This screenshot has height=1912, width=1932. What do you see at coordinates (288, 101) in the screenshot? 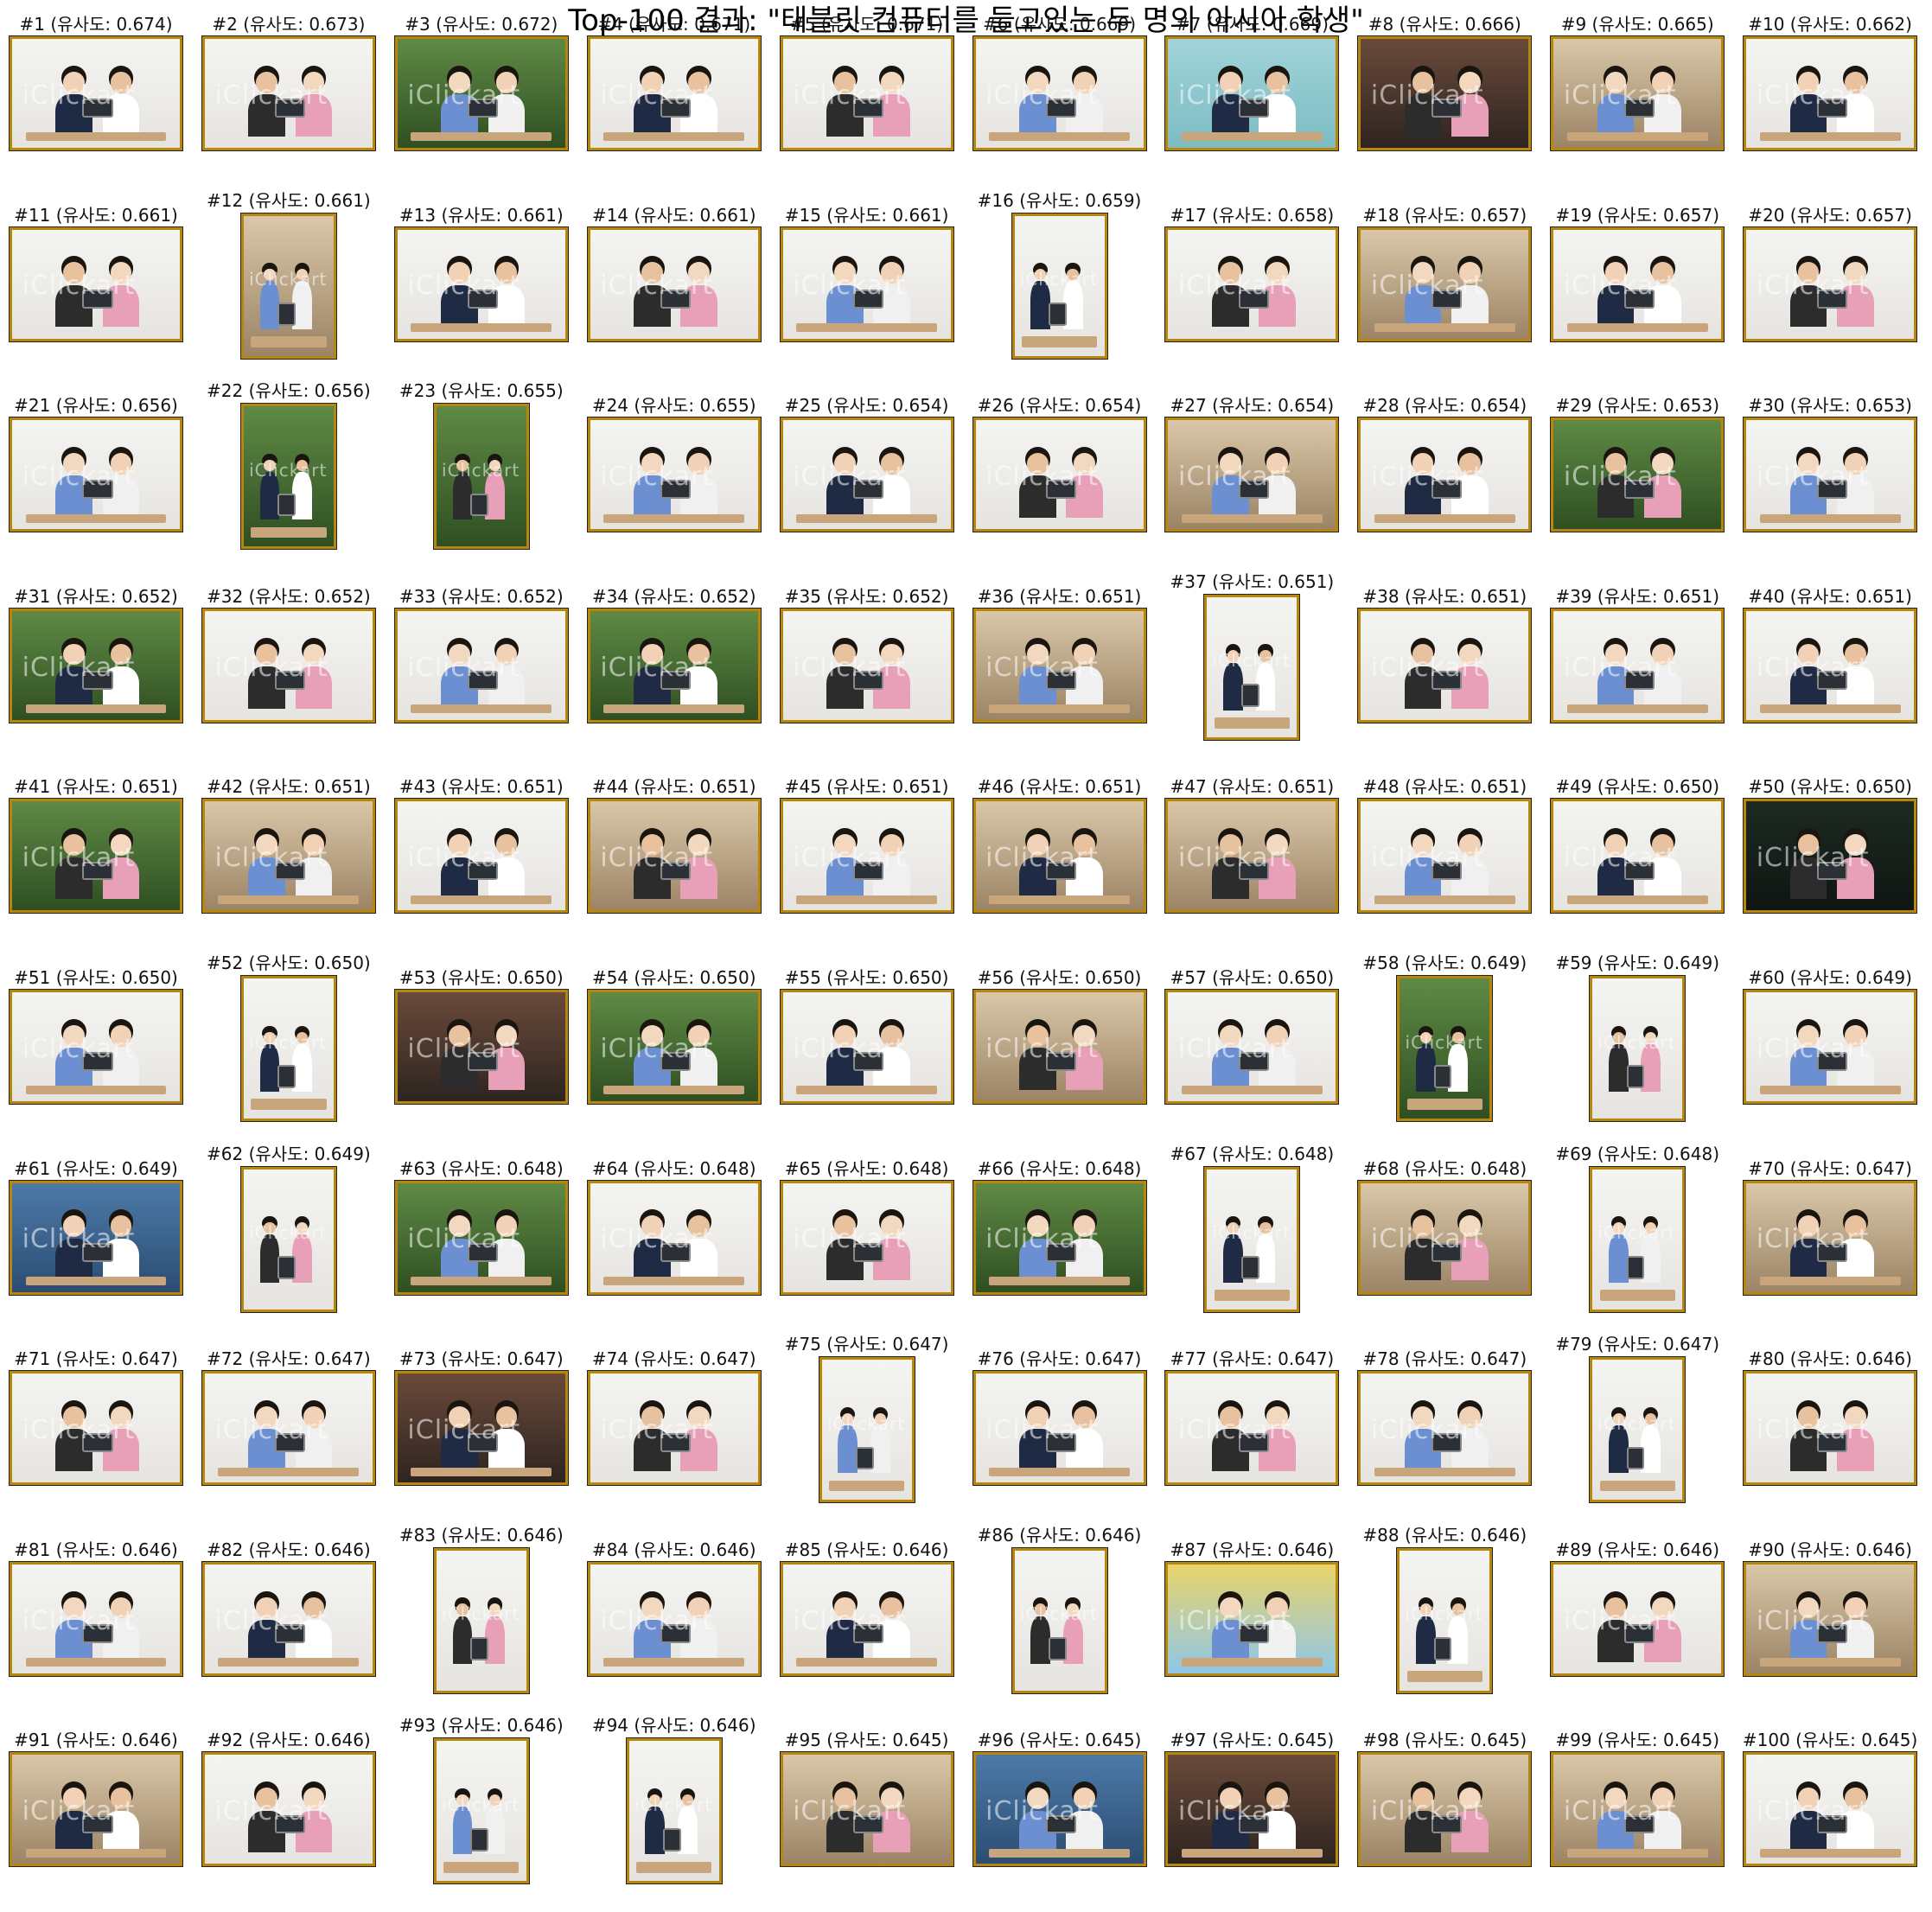
I see `result-item: #2 (유사도: 0.673) iClickart` at bounding box center [288, 101].